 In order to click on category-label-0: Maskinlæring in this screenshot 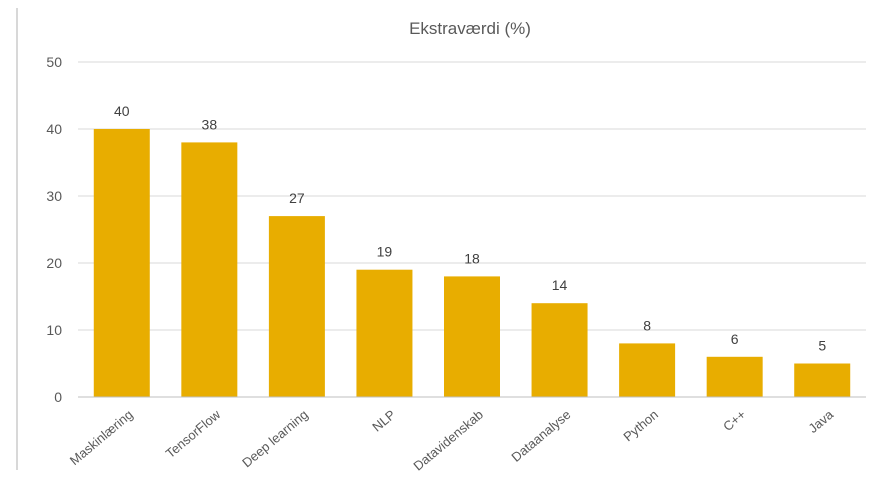, I will do `click(101, 437)`.